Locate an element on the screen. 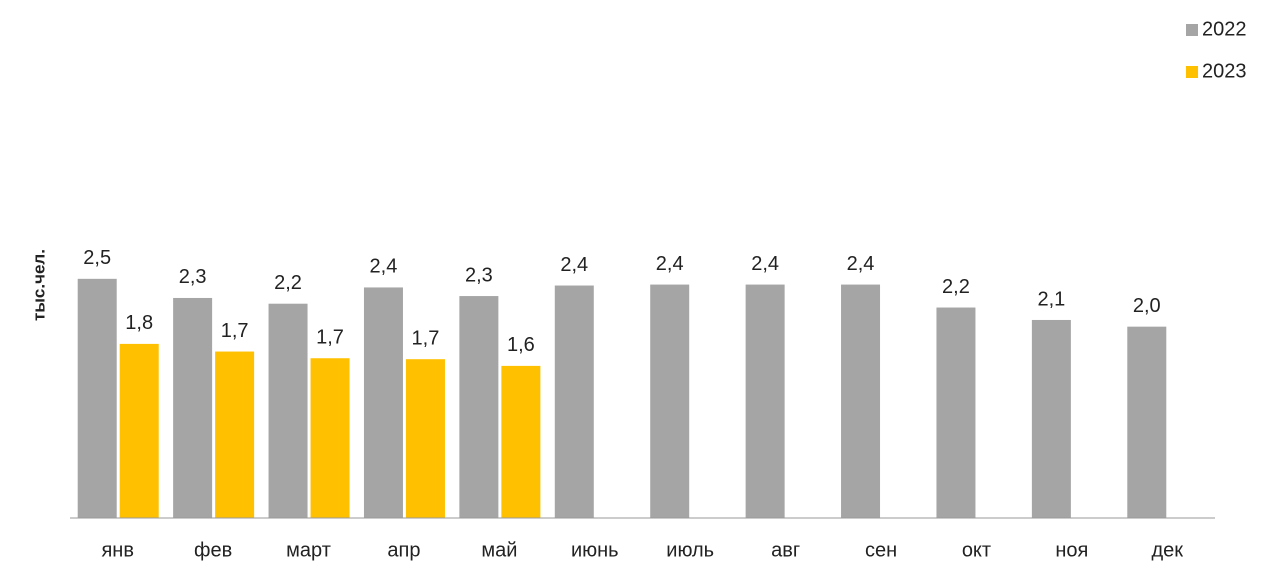 The image size is (1275, 572). data-label: 1,8 is located at coordinates (139, 323).